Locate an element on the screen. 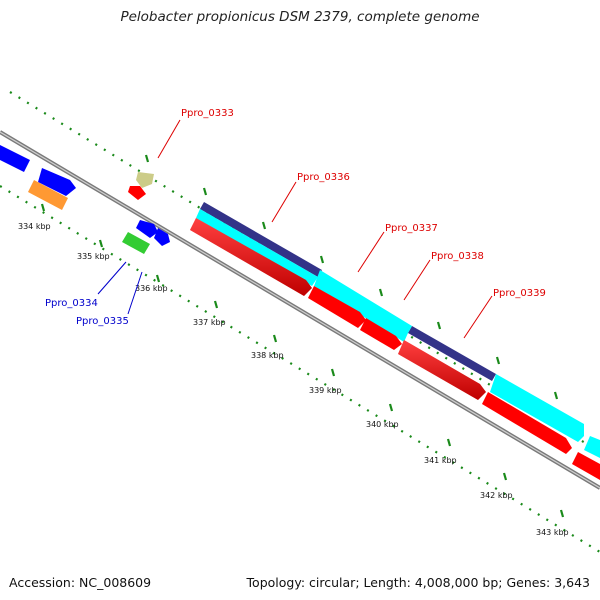  kbp-label-334: 334 kbp is located at coordinates (34, 226).